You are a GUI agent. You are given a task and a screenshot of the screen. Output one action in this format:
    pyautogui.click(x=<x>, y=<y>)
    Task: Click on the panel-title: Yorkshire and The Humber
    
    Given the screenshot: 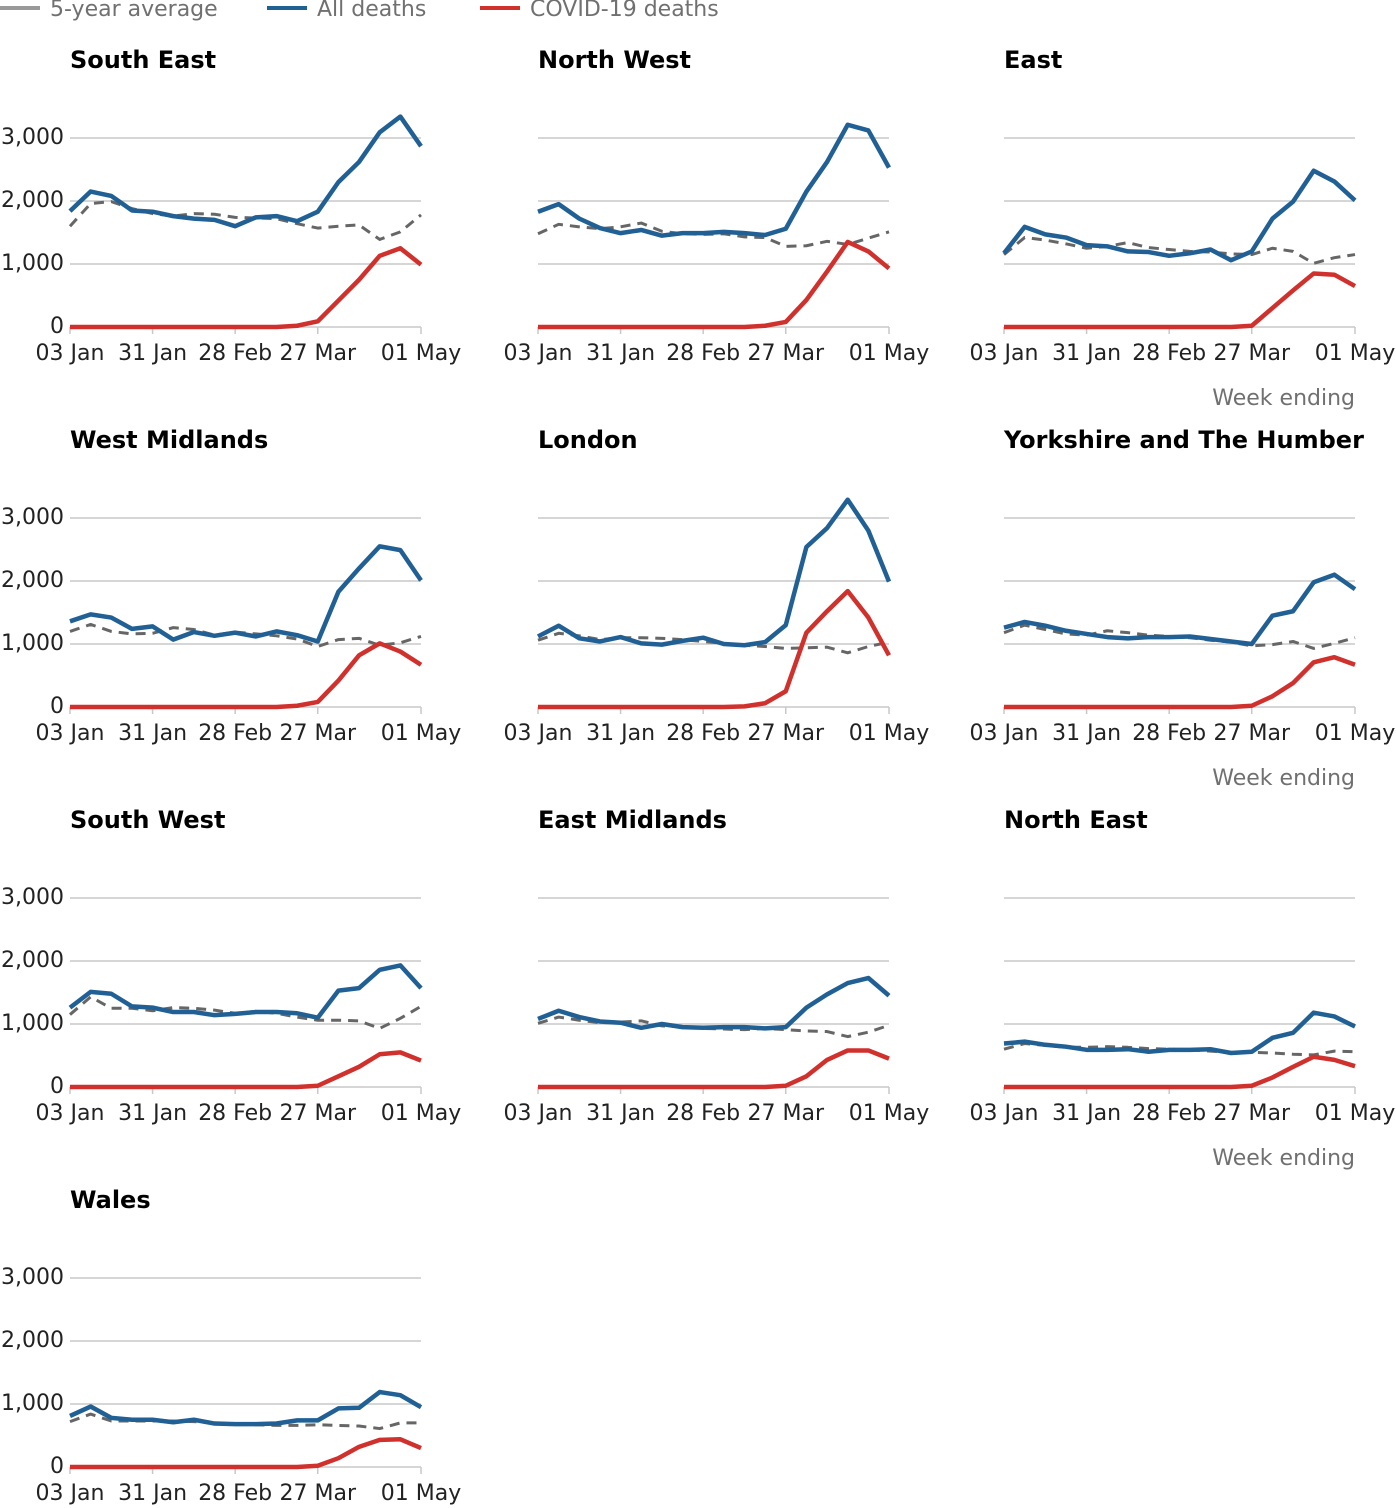 What is the action you would take?
    pyautogui.click(x=1183, y=440)
    